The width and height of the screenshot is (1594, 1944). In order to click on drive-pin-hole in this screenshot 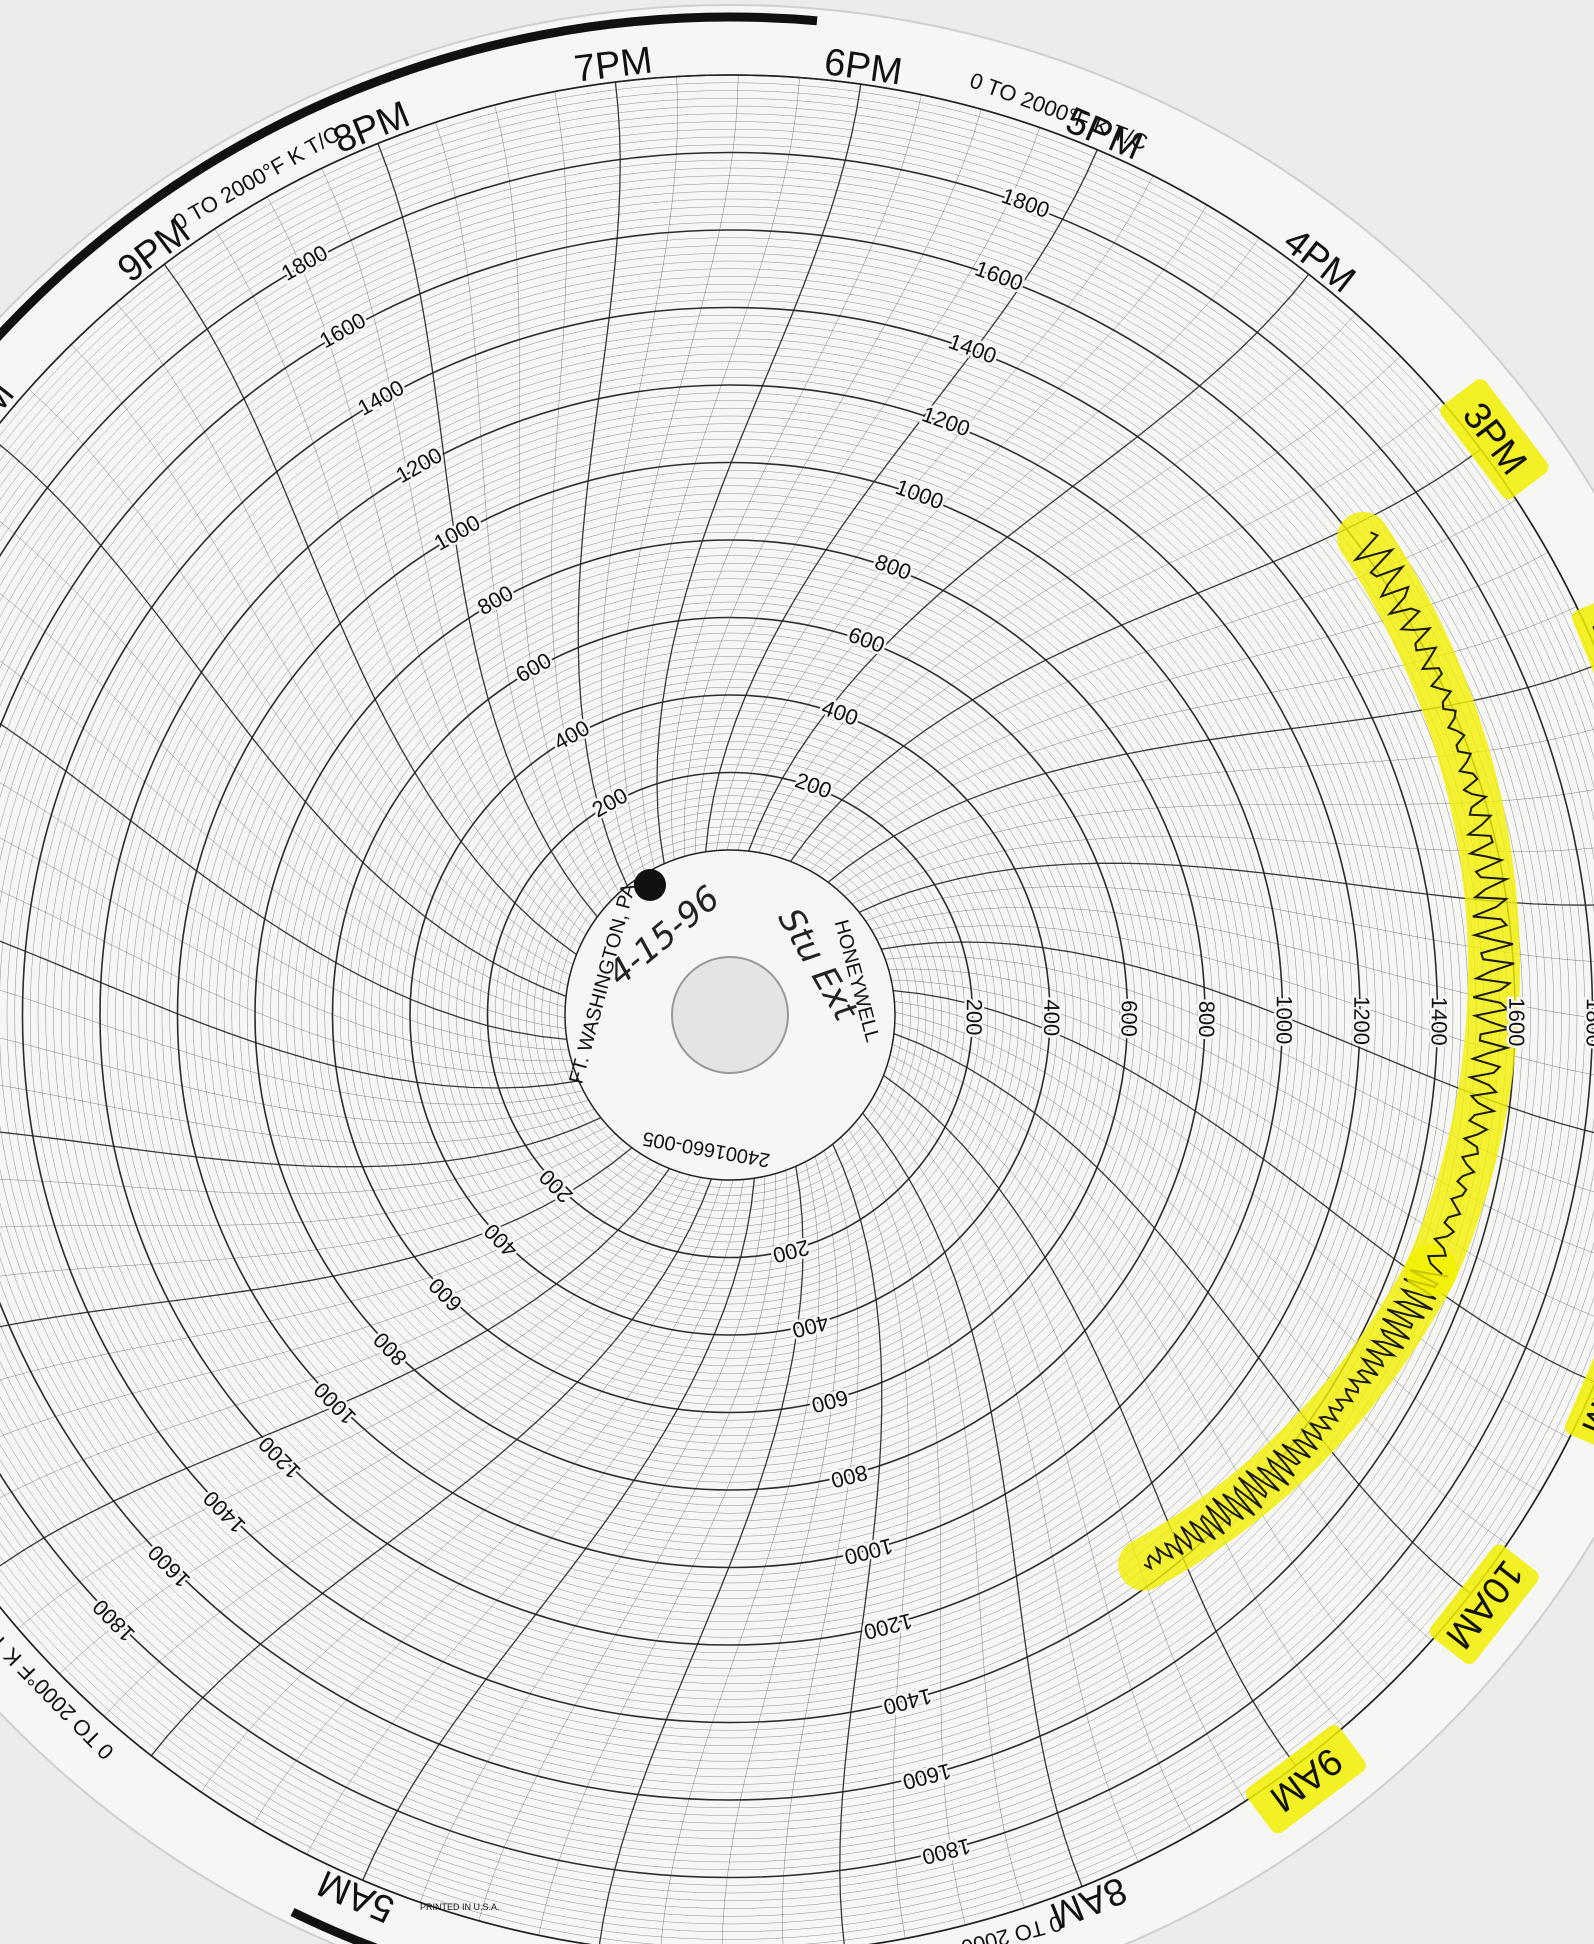, I will do `click(650, 885)`.